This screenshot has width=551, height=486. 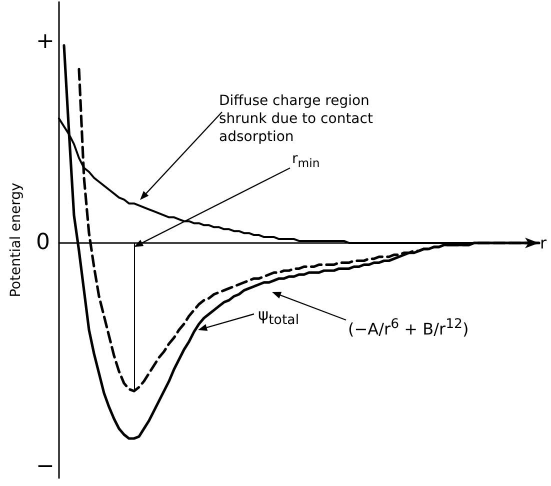 I want to click on text: 0, so click(x=43, y=242).